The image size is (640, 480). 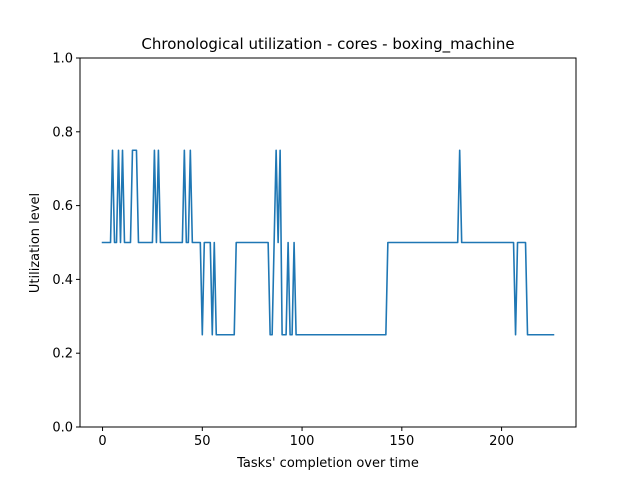 What do you see at coordinates (62, 206) in the screenshot?
I see `y-tick-label: 0.6` at bounding box center [62, 206].